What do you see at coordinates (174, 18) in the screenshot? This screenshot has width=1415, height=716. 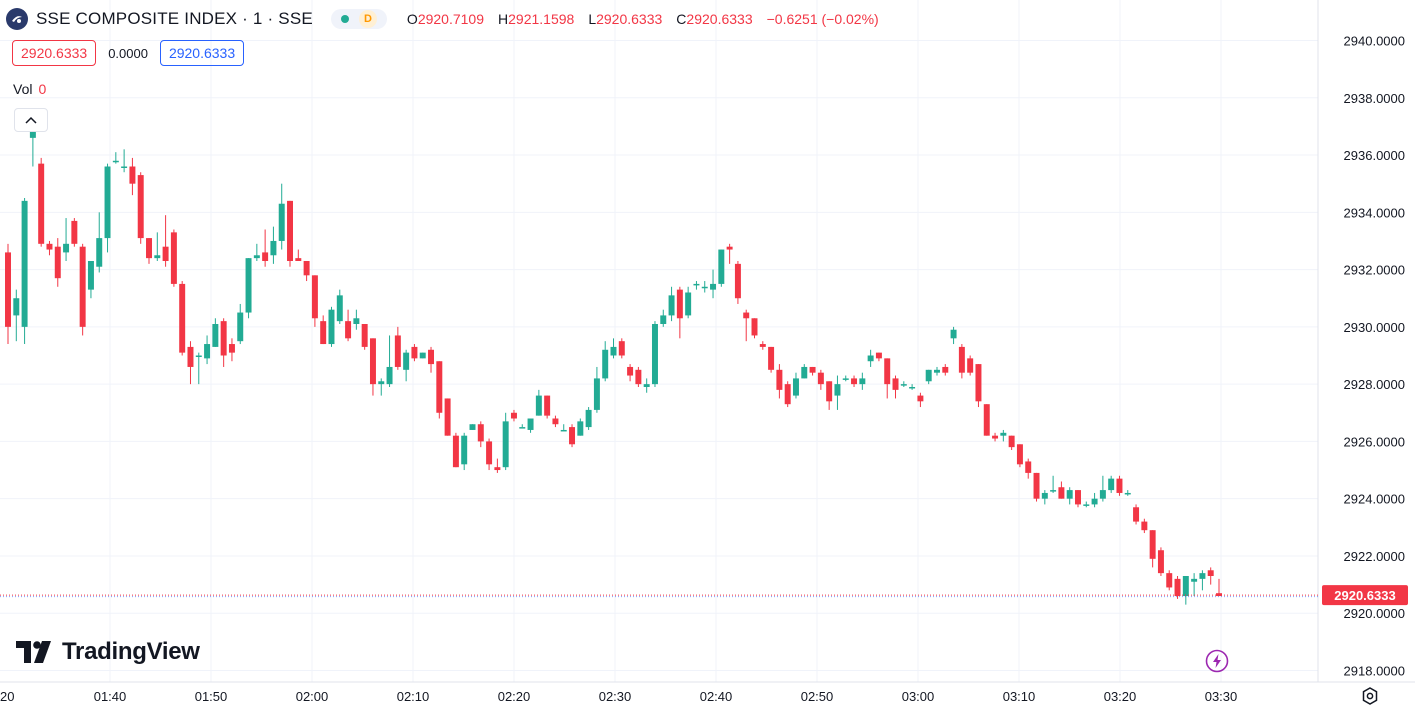 I see `symbol-title: SSE COMPOSITE INDEX · 1 · SSE` at bounding box center [174, 18].